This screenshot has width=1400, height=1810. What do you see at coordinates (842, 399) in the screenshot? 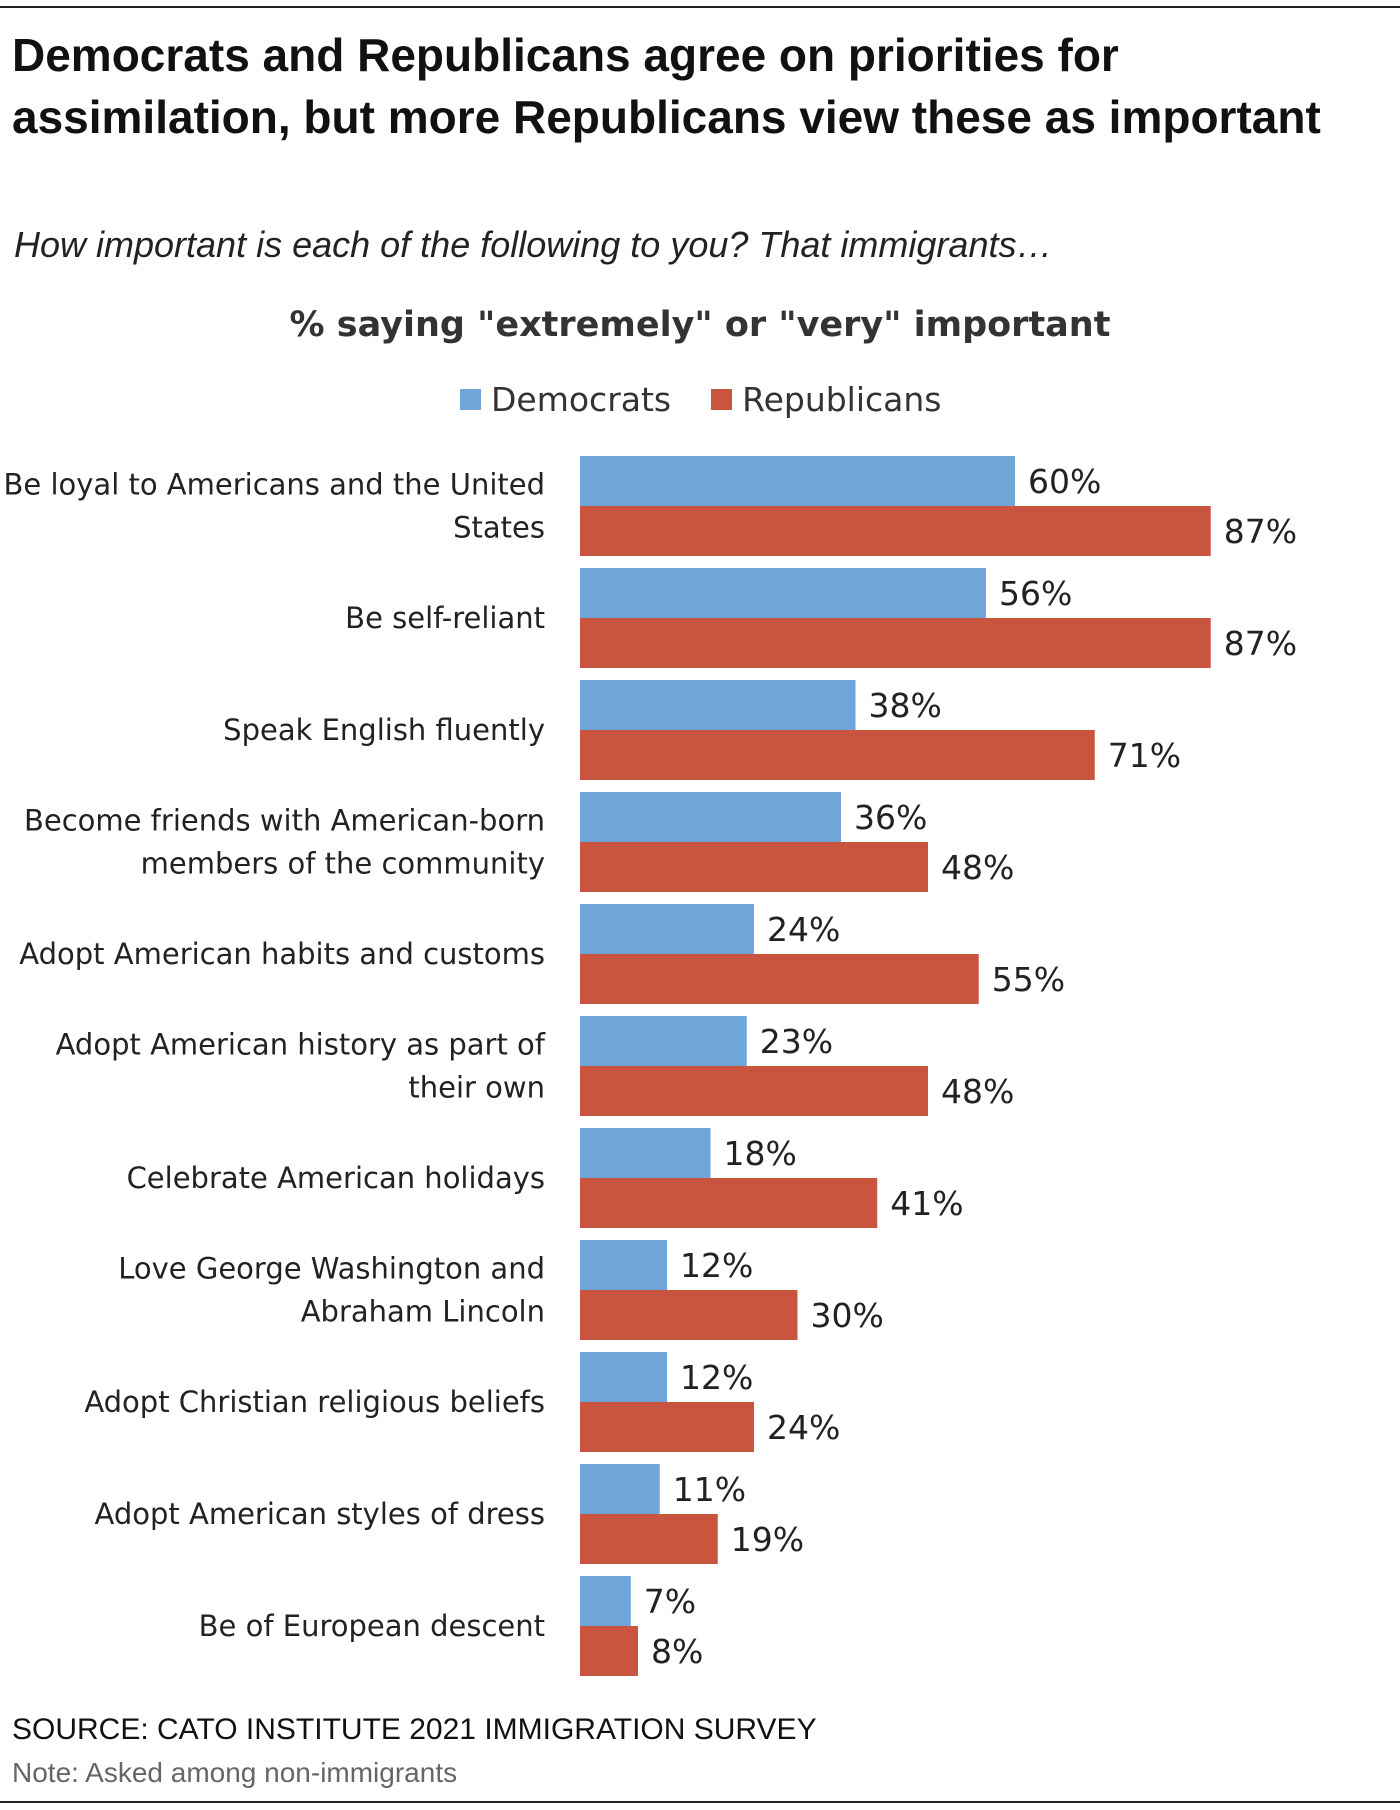
I see `legend-label-republicans: Republicans` at bounding box center [842, 399].